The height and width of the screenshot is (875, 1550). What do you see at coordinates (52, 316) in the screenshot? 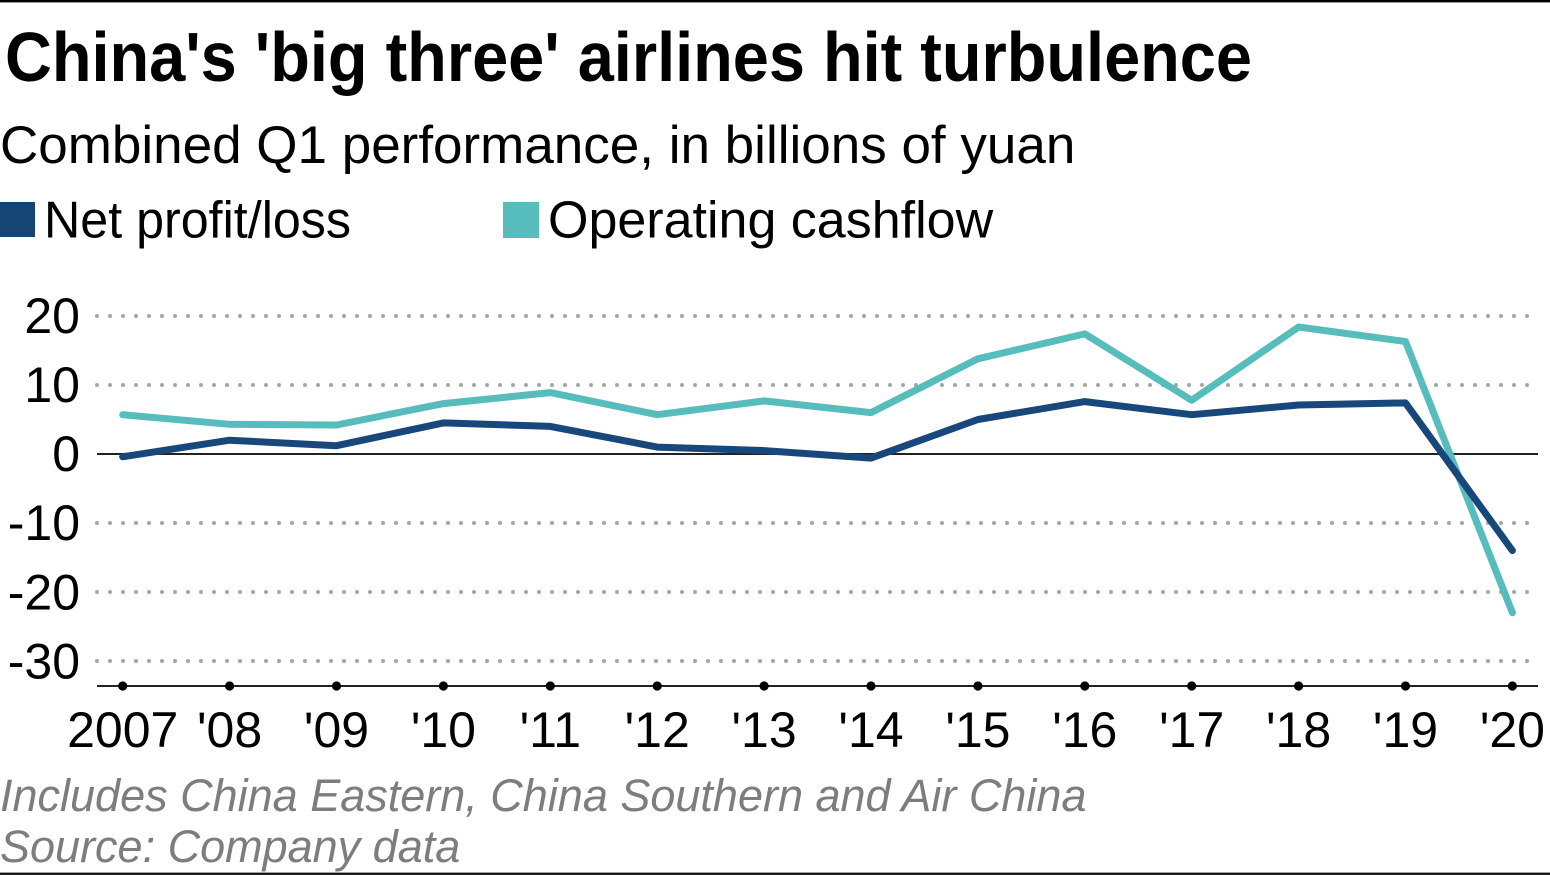
I see `svg-text: 20` at bounding box center [52, 316].